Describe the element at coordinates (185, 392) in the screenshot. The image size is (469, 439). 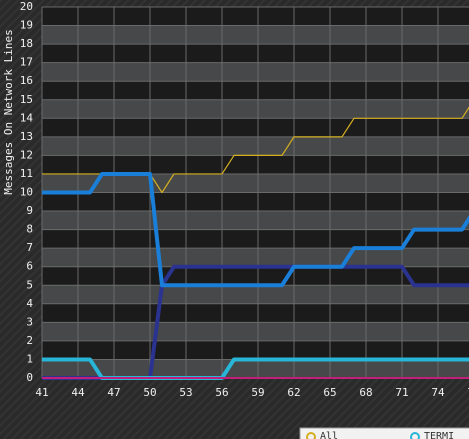
I see `x-tick-label: 53` at that location.